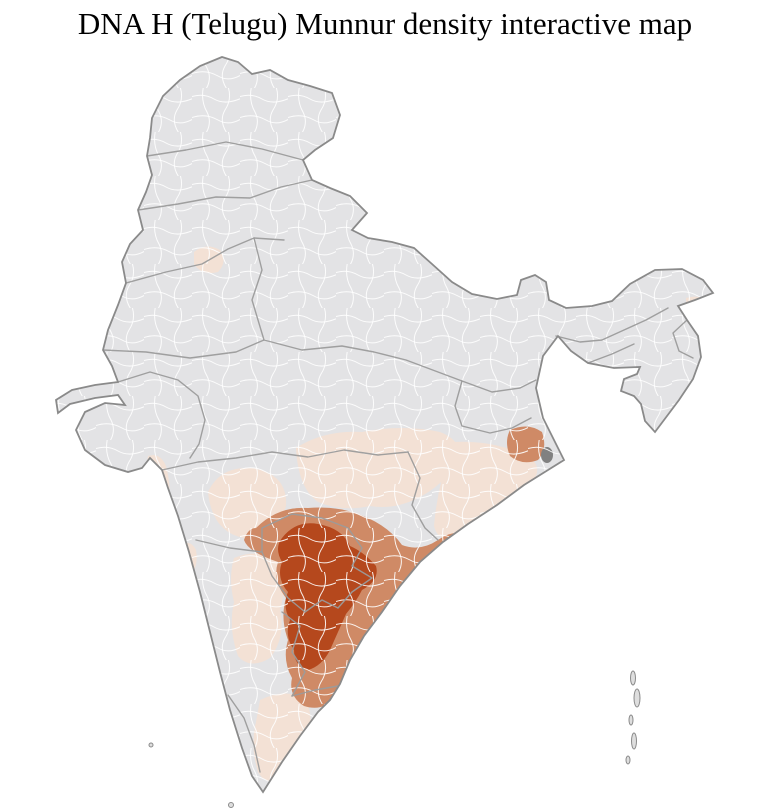  Describe the element at coordinates (191, 775) in the screenshot. I see `lakshadweep-islands` at that location.